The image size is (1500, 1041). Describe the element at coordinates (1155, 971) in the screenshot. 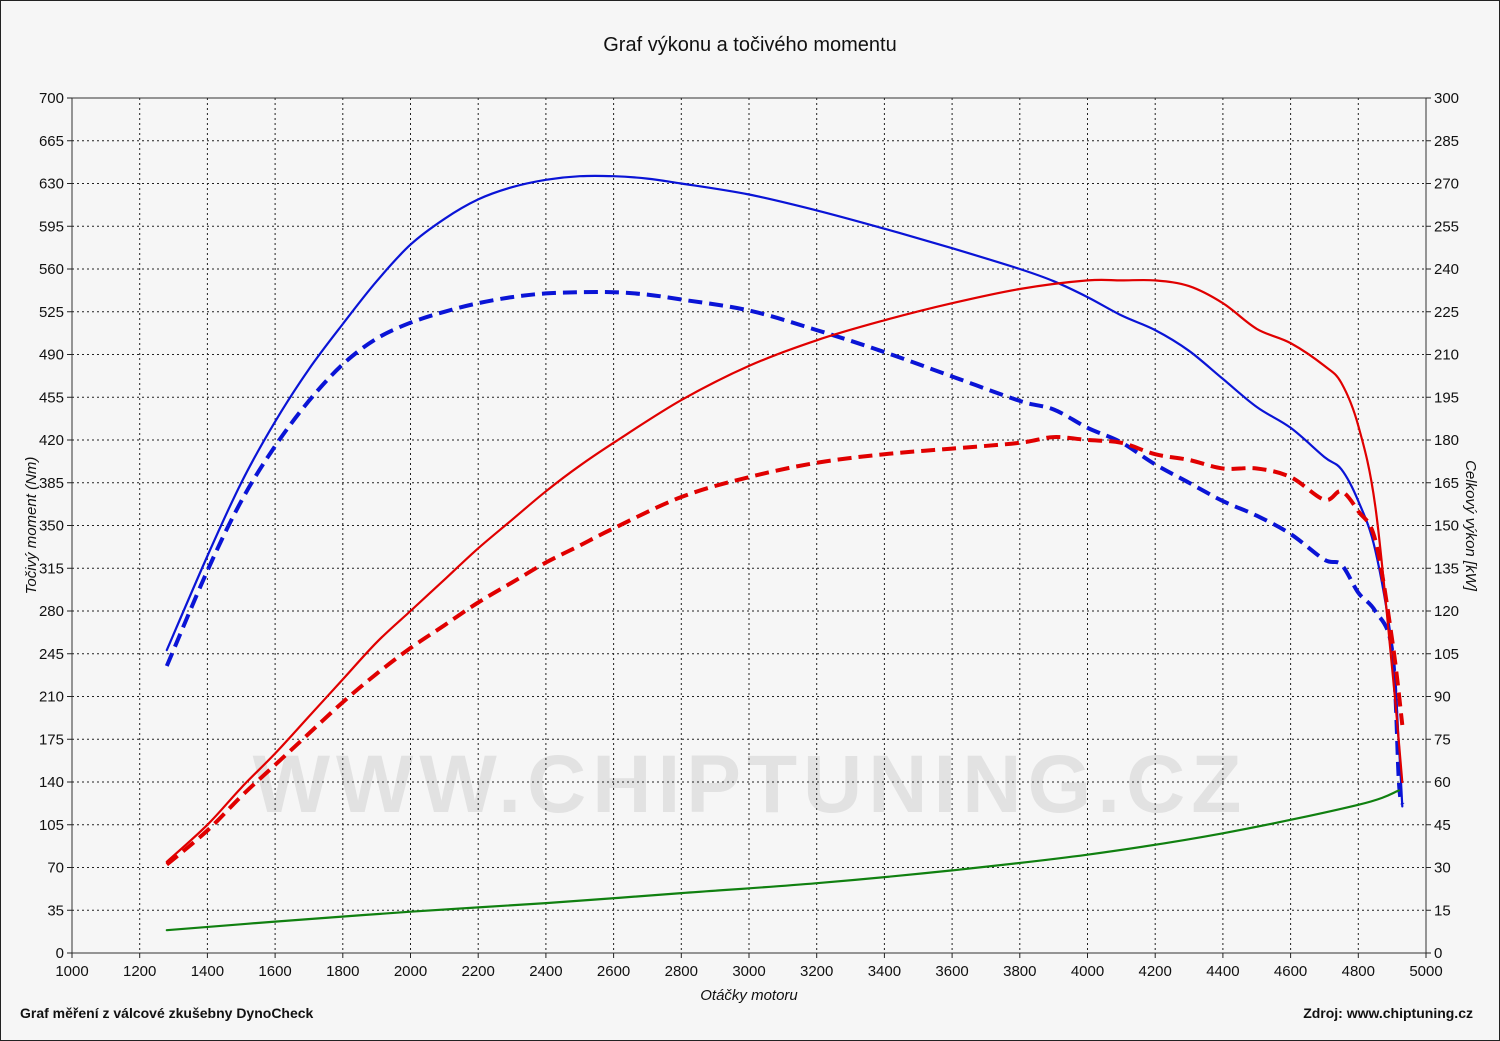

I see `x-tick-label: 4200` at that location.